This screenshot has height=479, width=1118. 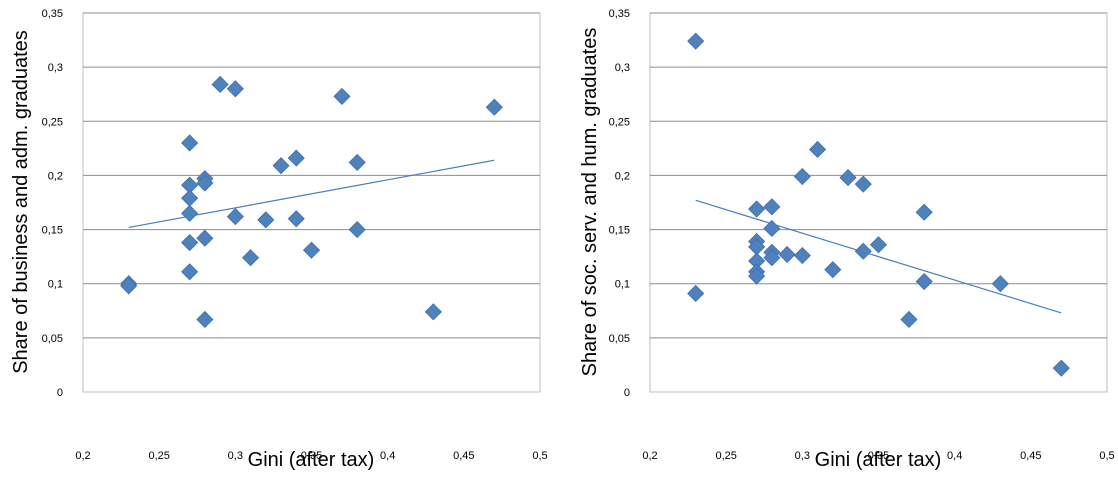 What do you see at coordinates (21, 202) in the screenshot?
I see `y-axis-label: Share of business and adm. graduates` at bounding box center [21, 202].